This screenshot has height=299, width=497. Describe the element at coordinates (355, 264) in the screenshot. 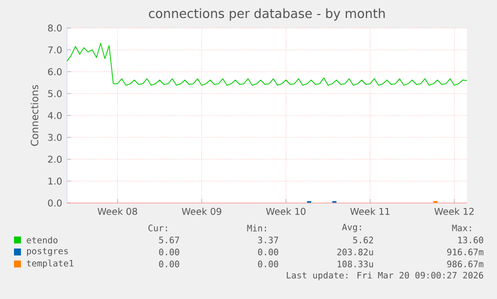

I see `text: 108.33u` at that location.